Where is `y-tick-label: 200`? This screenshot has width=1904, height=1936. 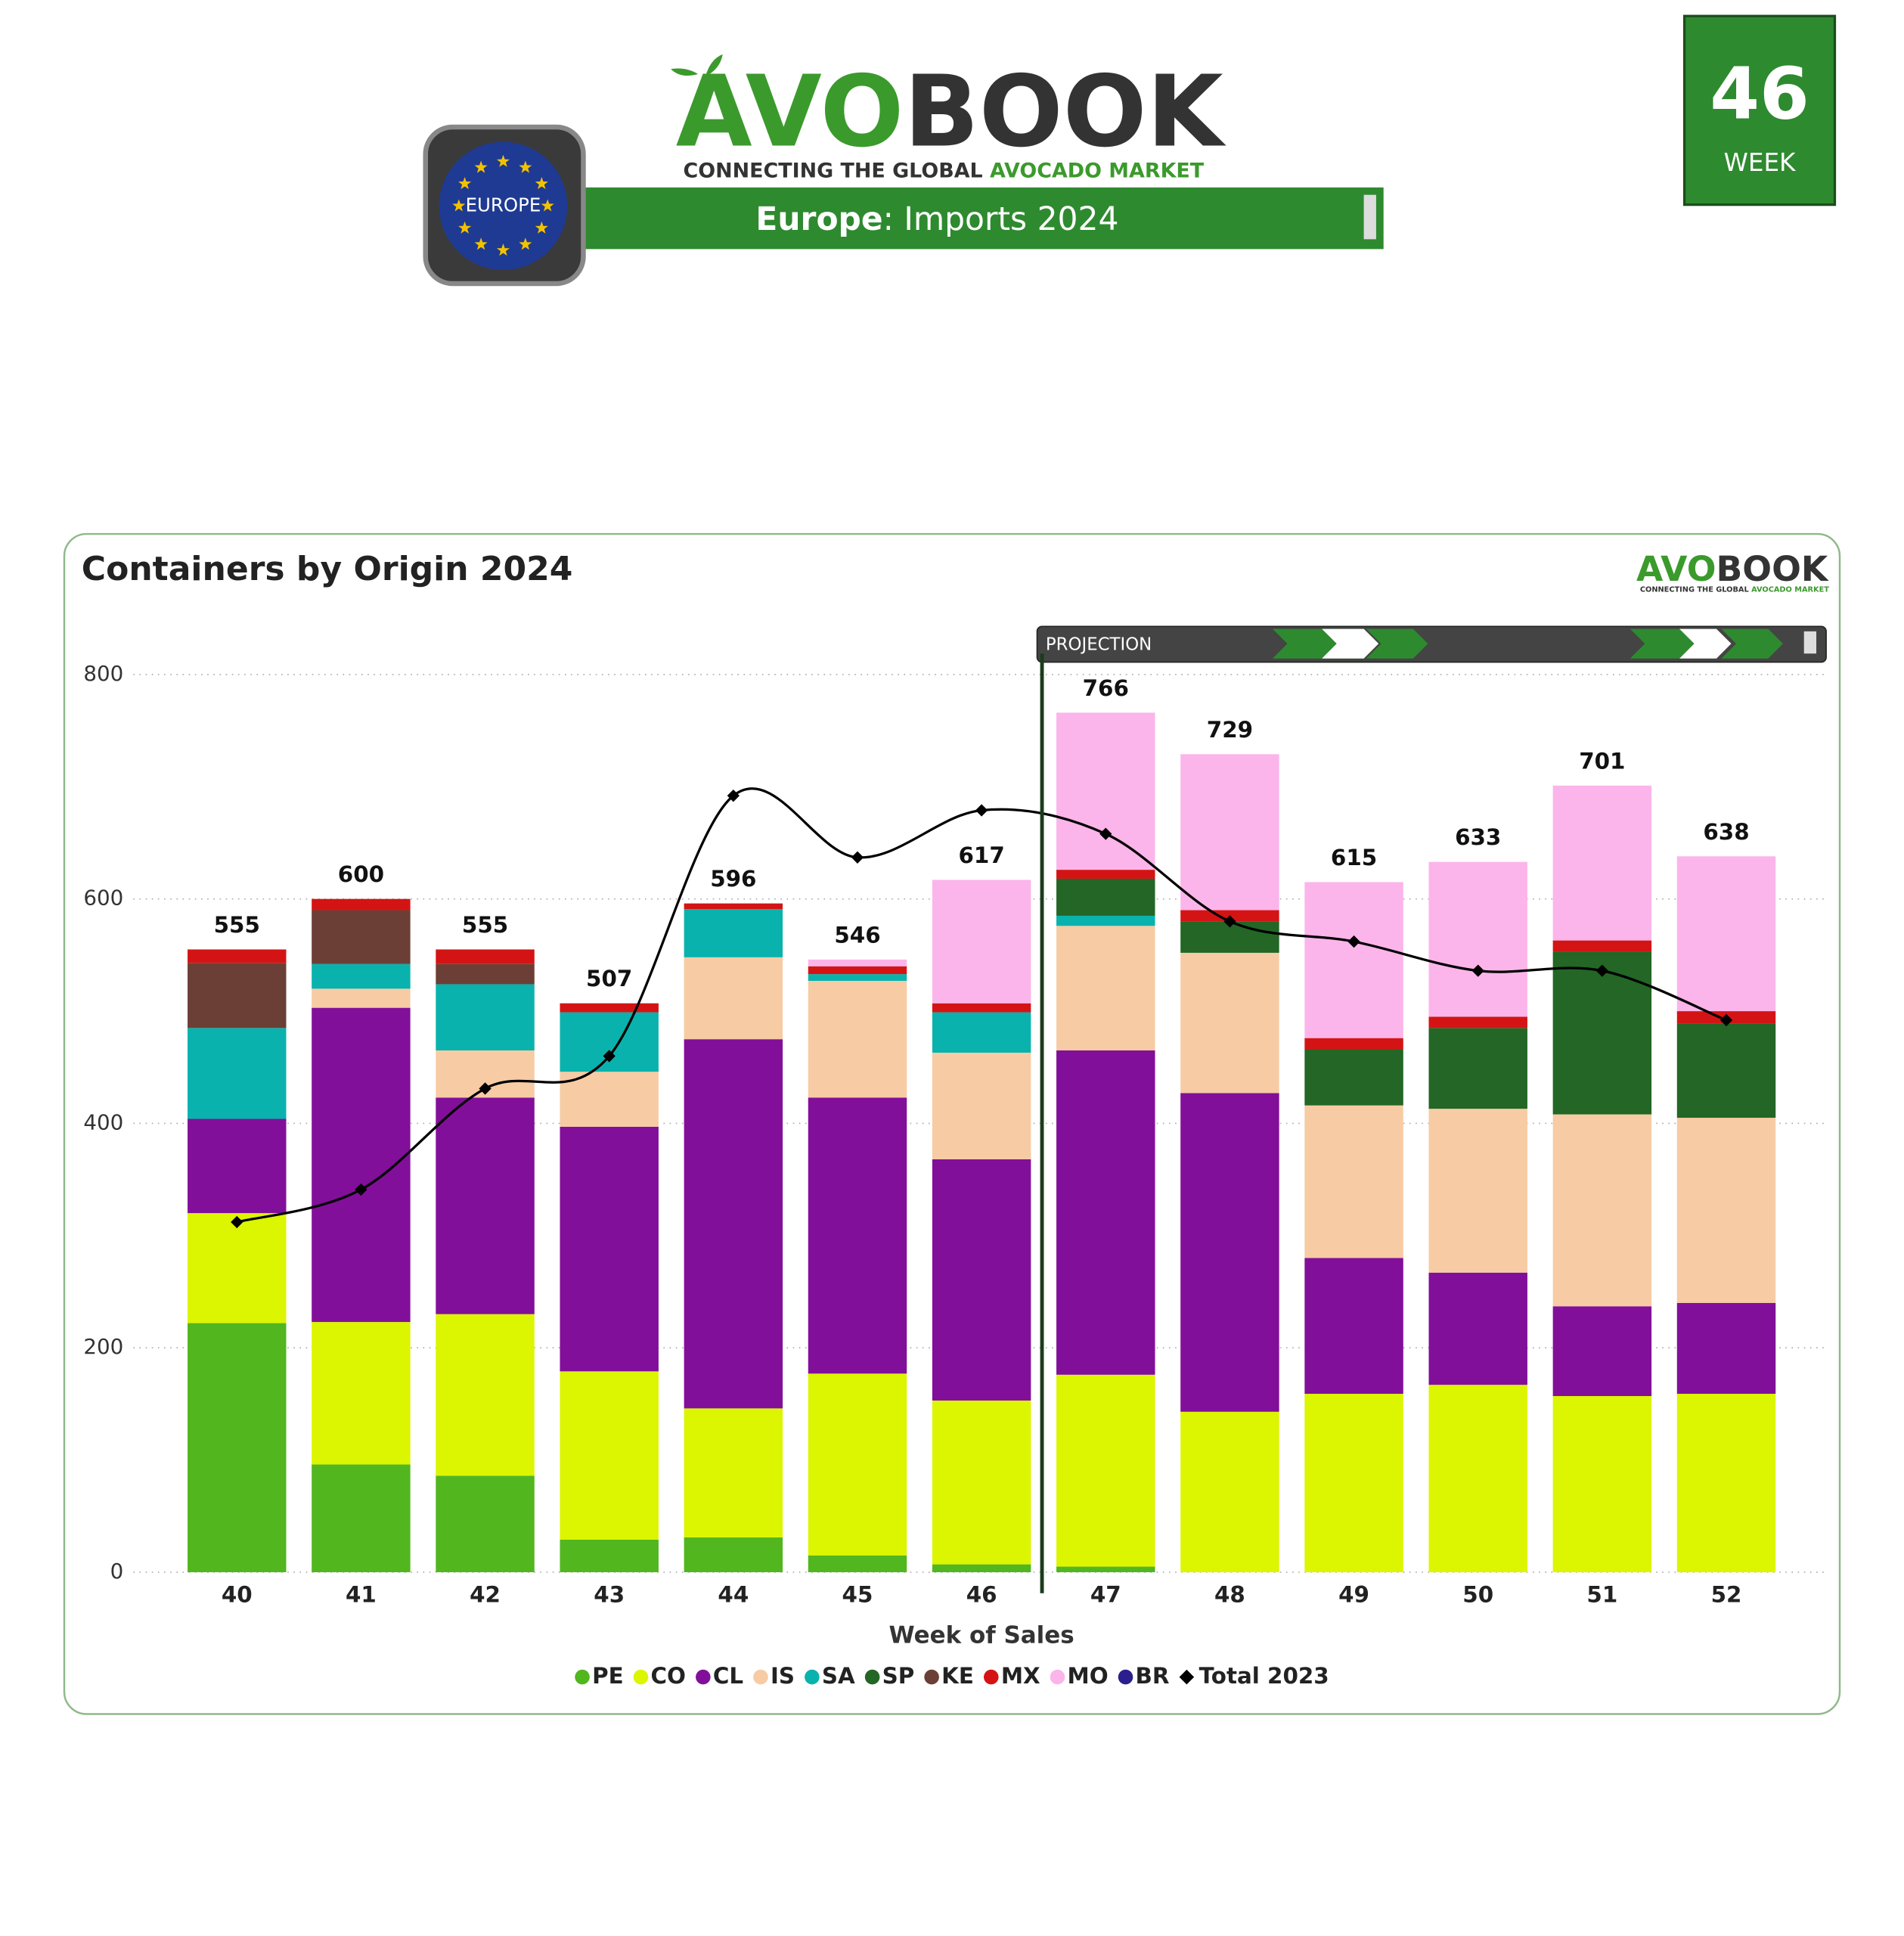 y-tick-label: 200 is located at coordinates (103, 1346).